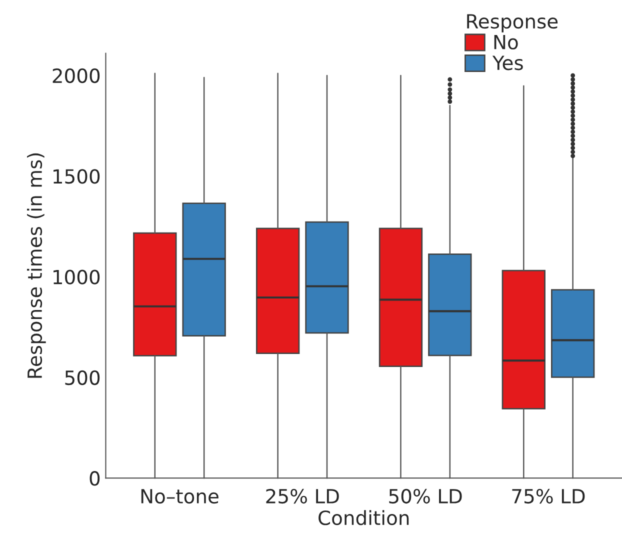  I want to click on x-tick-label: 75% LD, so click(548, 496).